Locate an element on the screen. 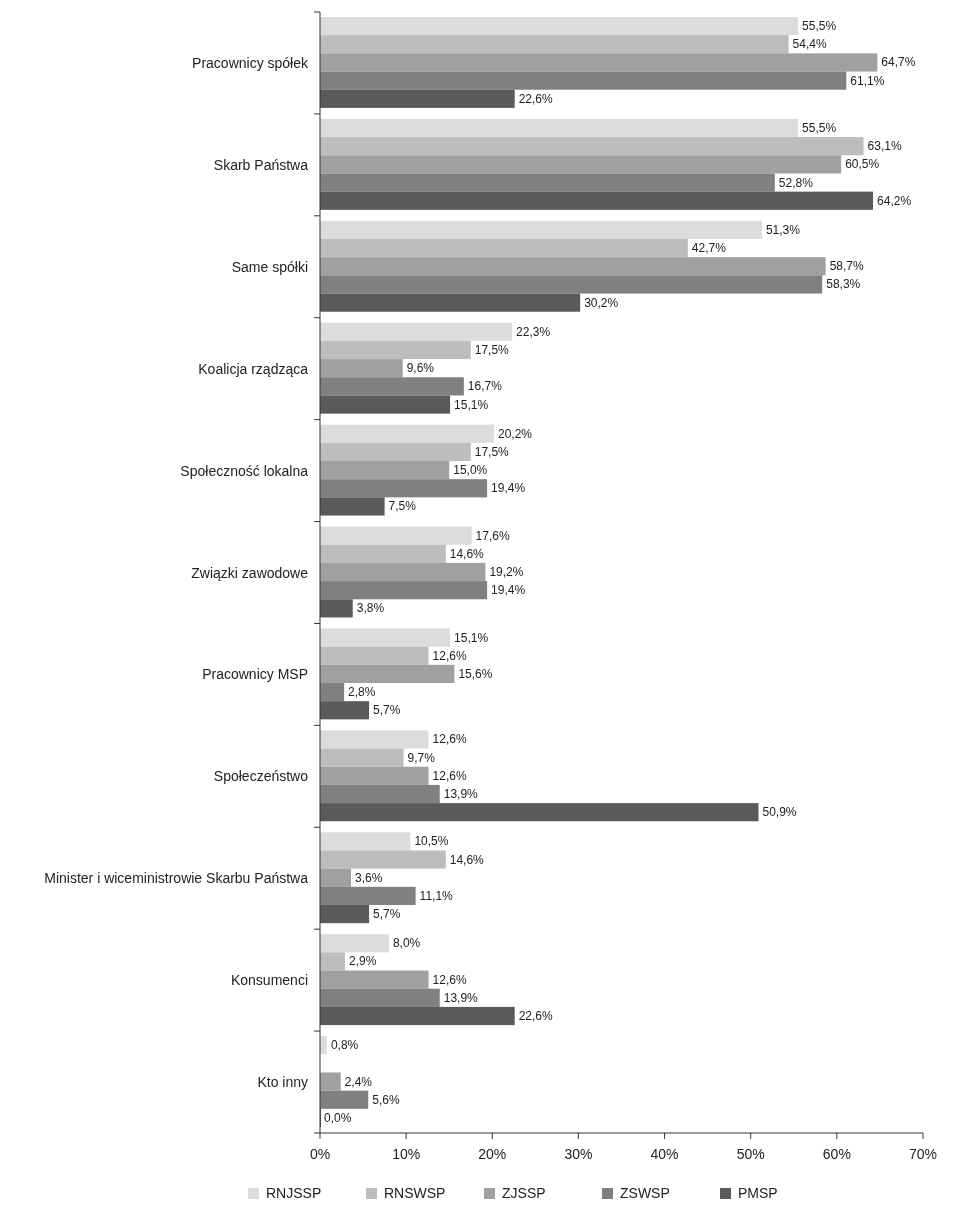 The width and height of the screenshot is (965, 1228). data-label: 50,9% is located at coordinates (779, 812).